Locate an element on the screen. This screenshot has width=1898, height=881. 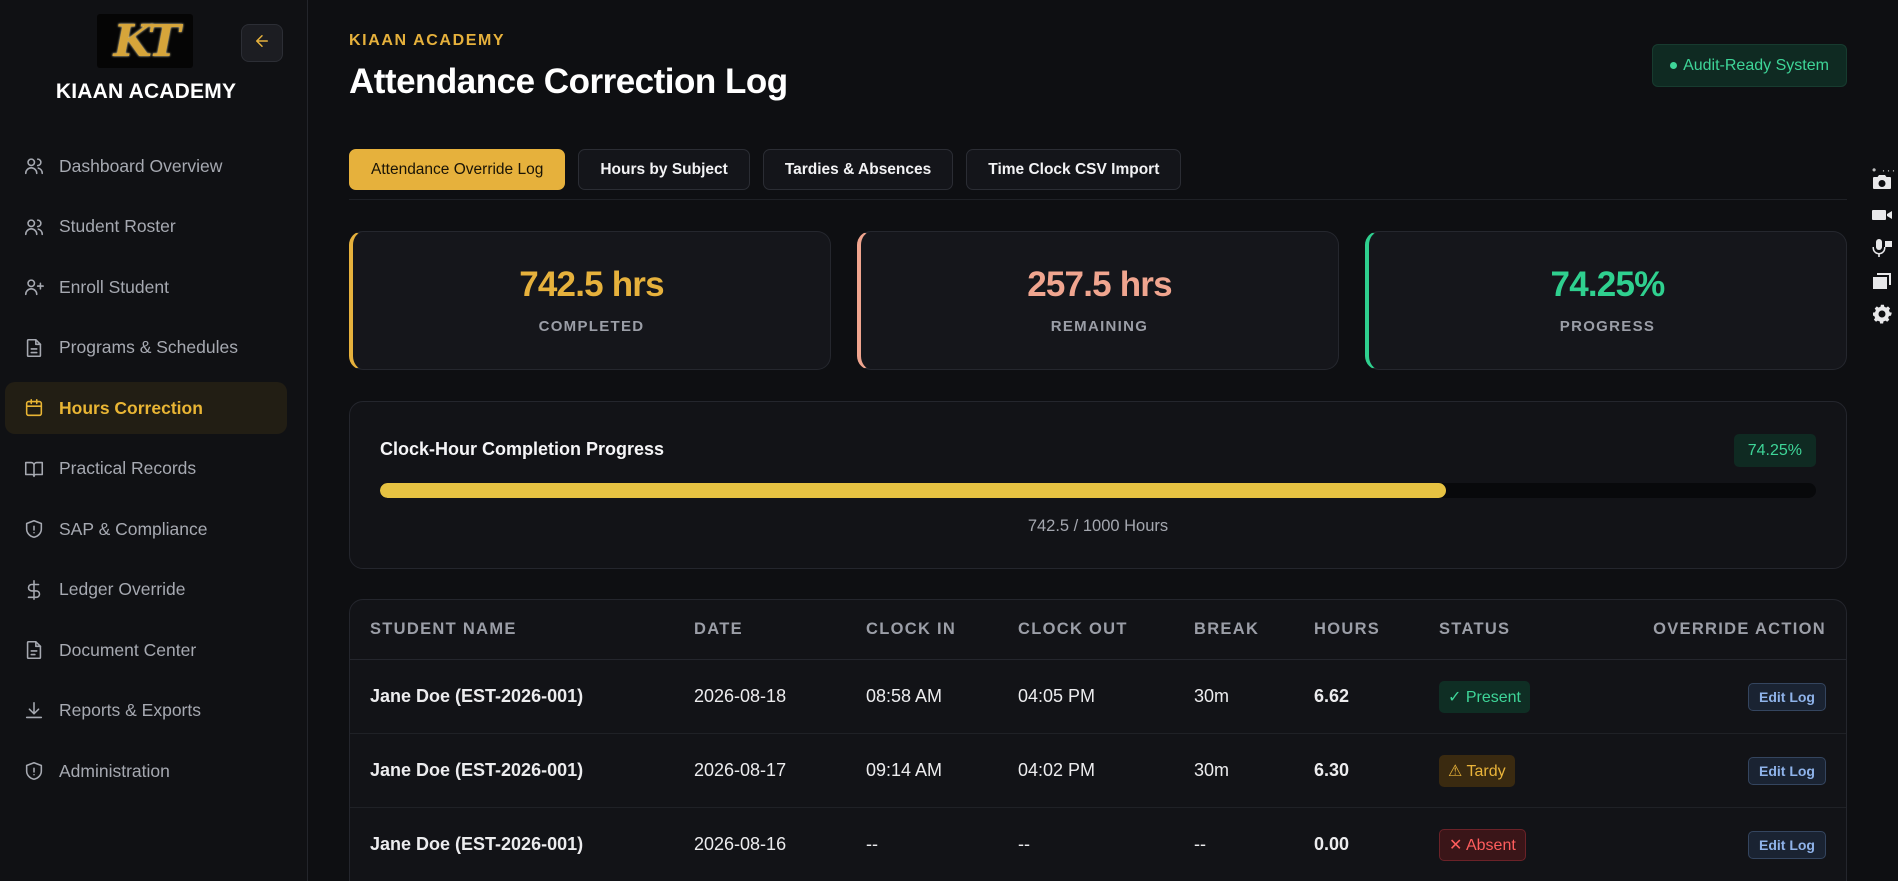
status-badge: ✕ Absent is located at coordinates (1482, 844).